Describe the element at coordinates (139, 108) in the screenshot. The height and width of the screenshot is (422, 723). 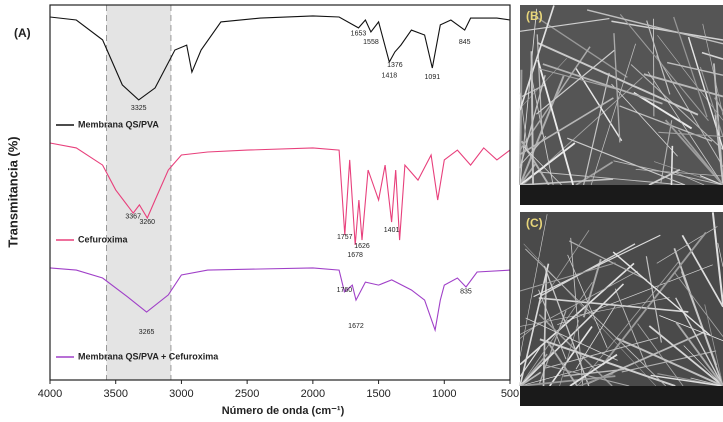
I see `peak-label: 3325` at that location.